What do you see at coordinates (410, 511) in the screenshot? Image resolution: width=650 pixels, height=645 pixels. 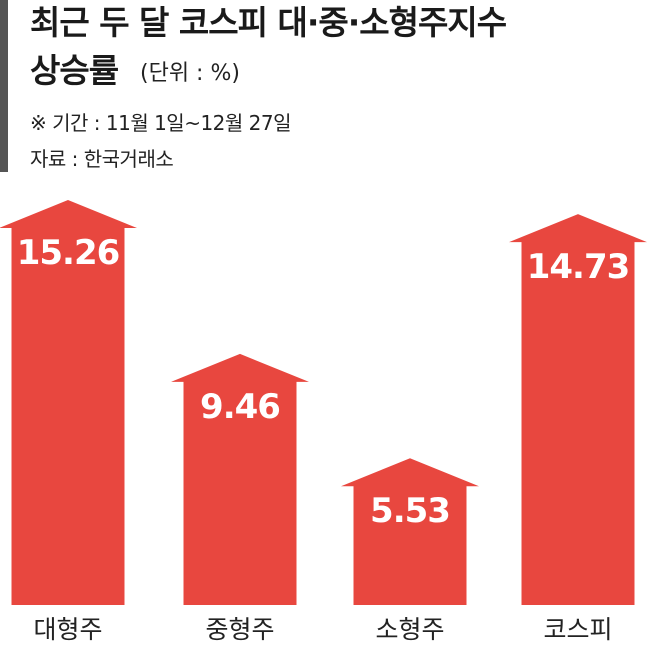 I see `value-label: 5.53` at bounding box center [410, 511].